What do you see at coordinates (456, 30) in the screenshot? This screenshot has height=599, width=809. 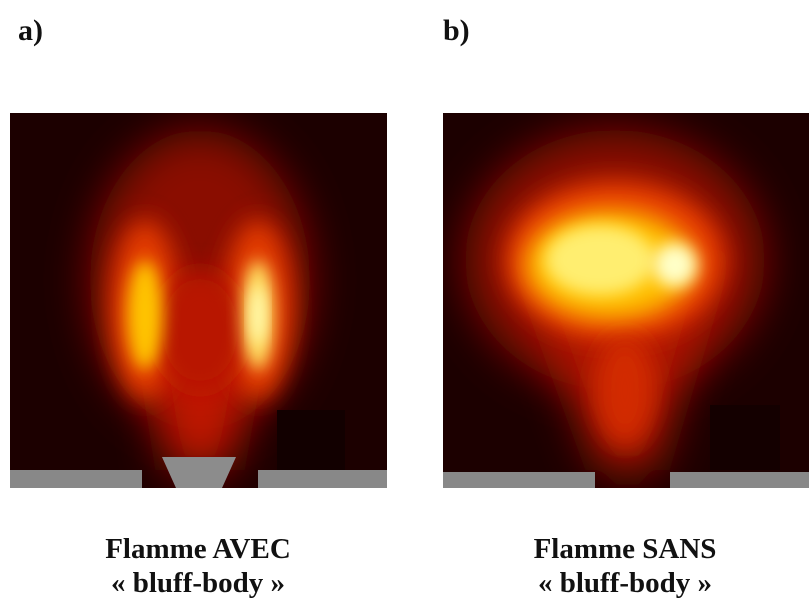 I see `panel-label: b)` at bounding box center [456, 30].